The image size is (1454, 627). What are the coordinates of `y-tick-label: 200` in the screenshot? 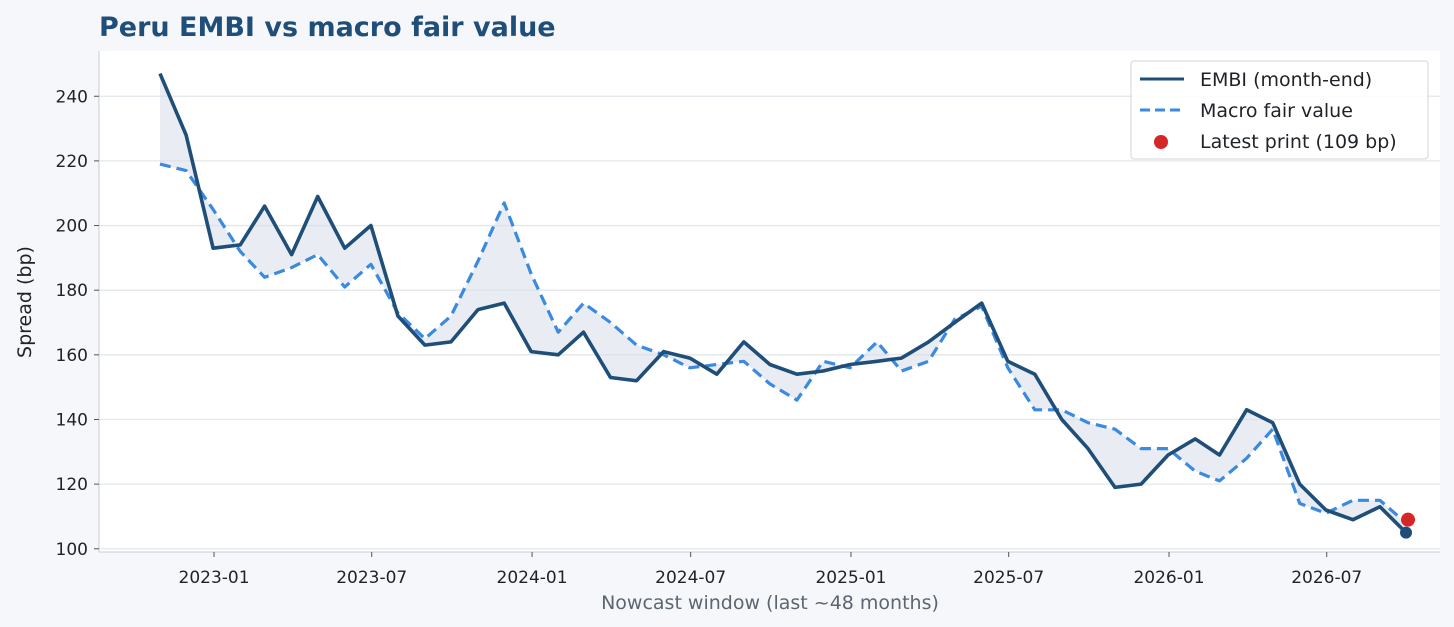 It's located at (72, 227).